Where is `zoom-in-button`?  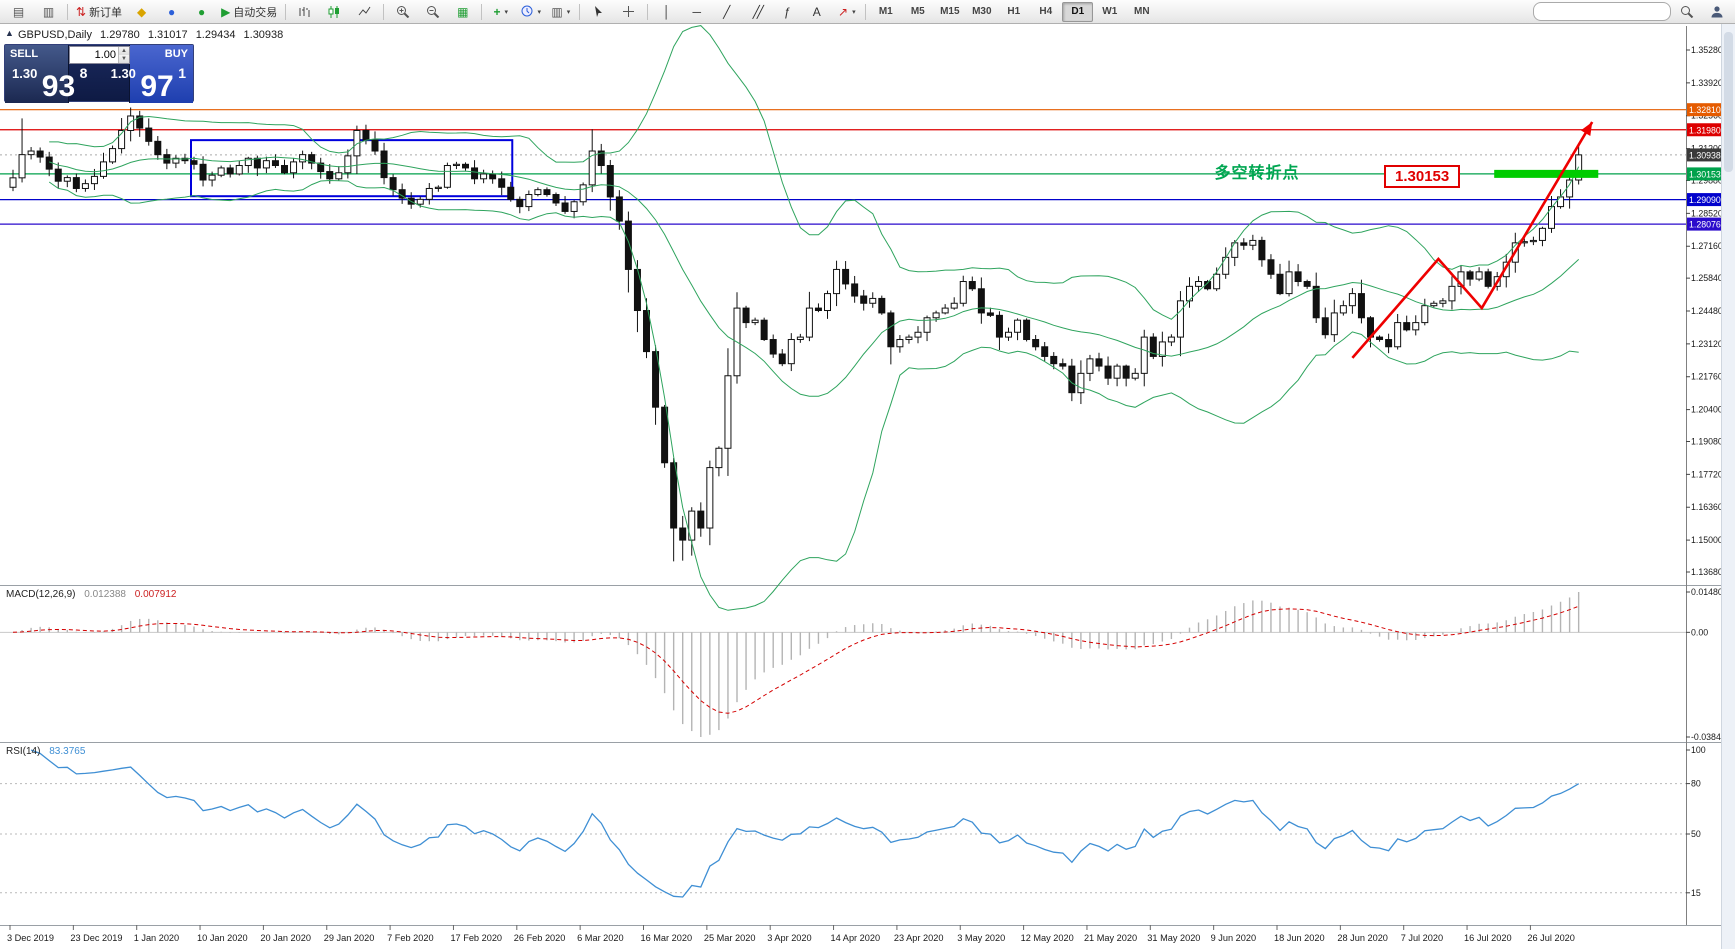 zoom-in-button is located at coordinates (402, 12).